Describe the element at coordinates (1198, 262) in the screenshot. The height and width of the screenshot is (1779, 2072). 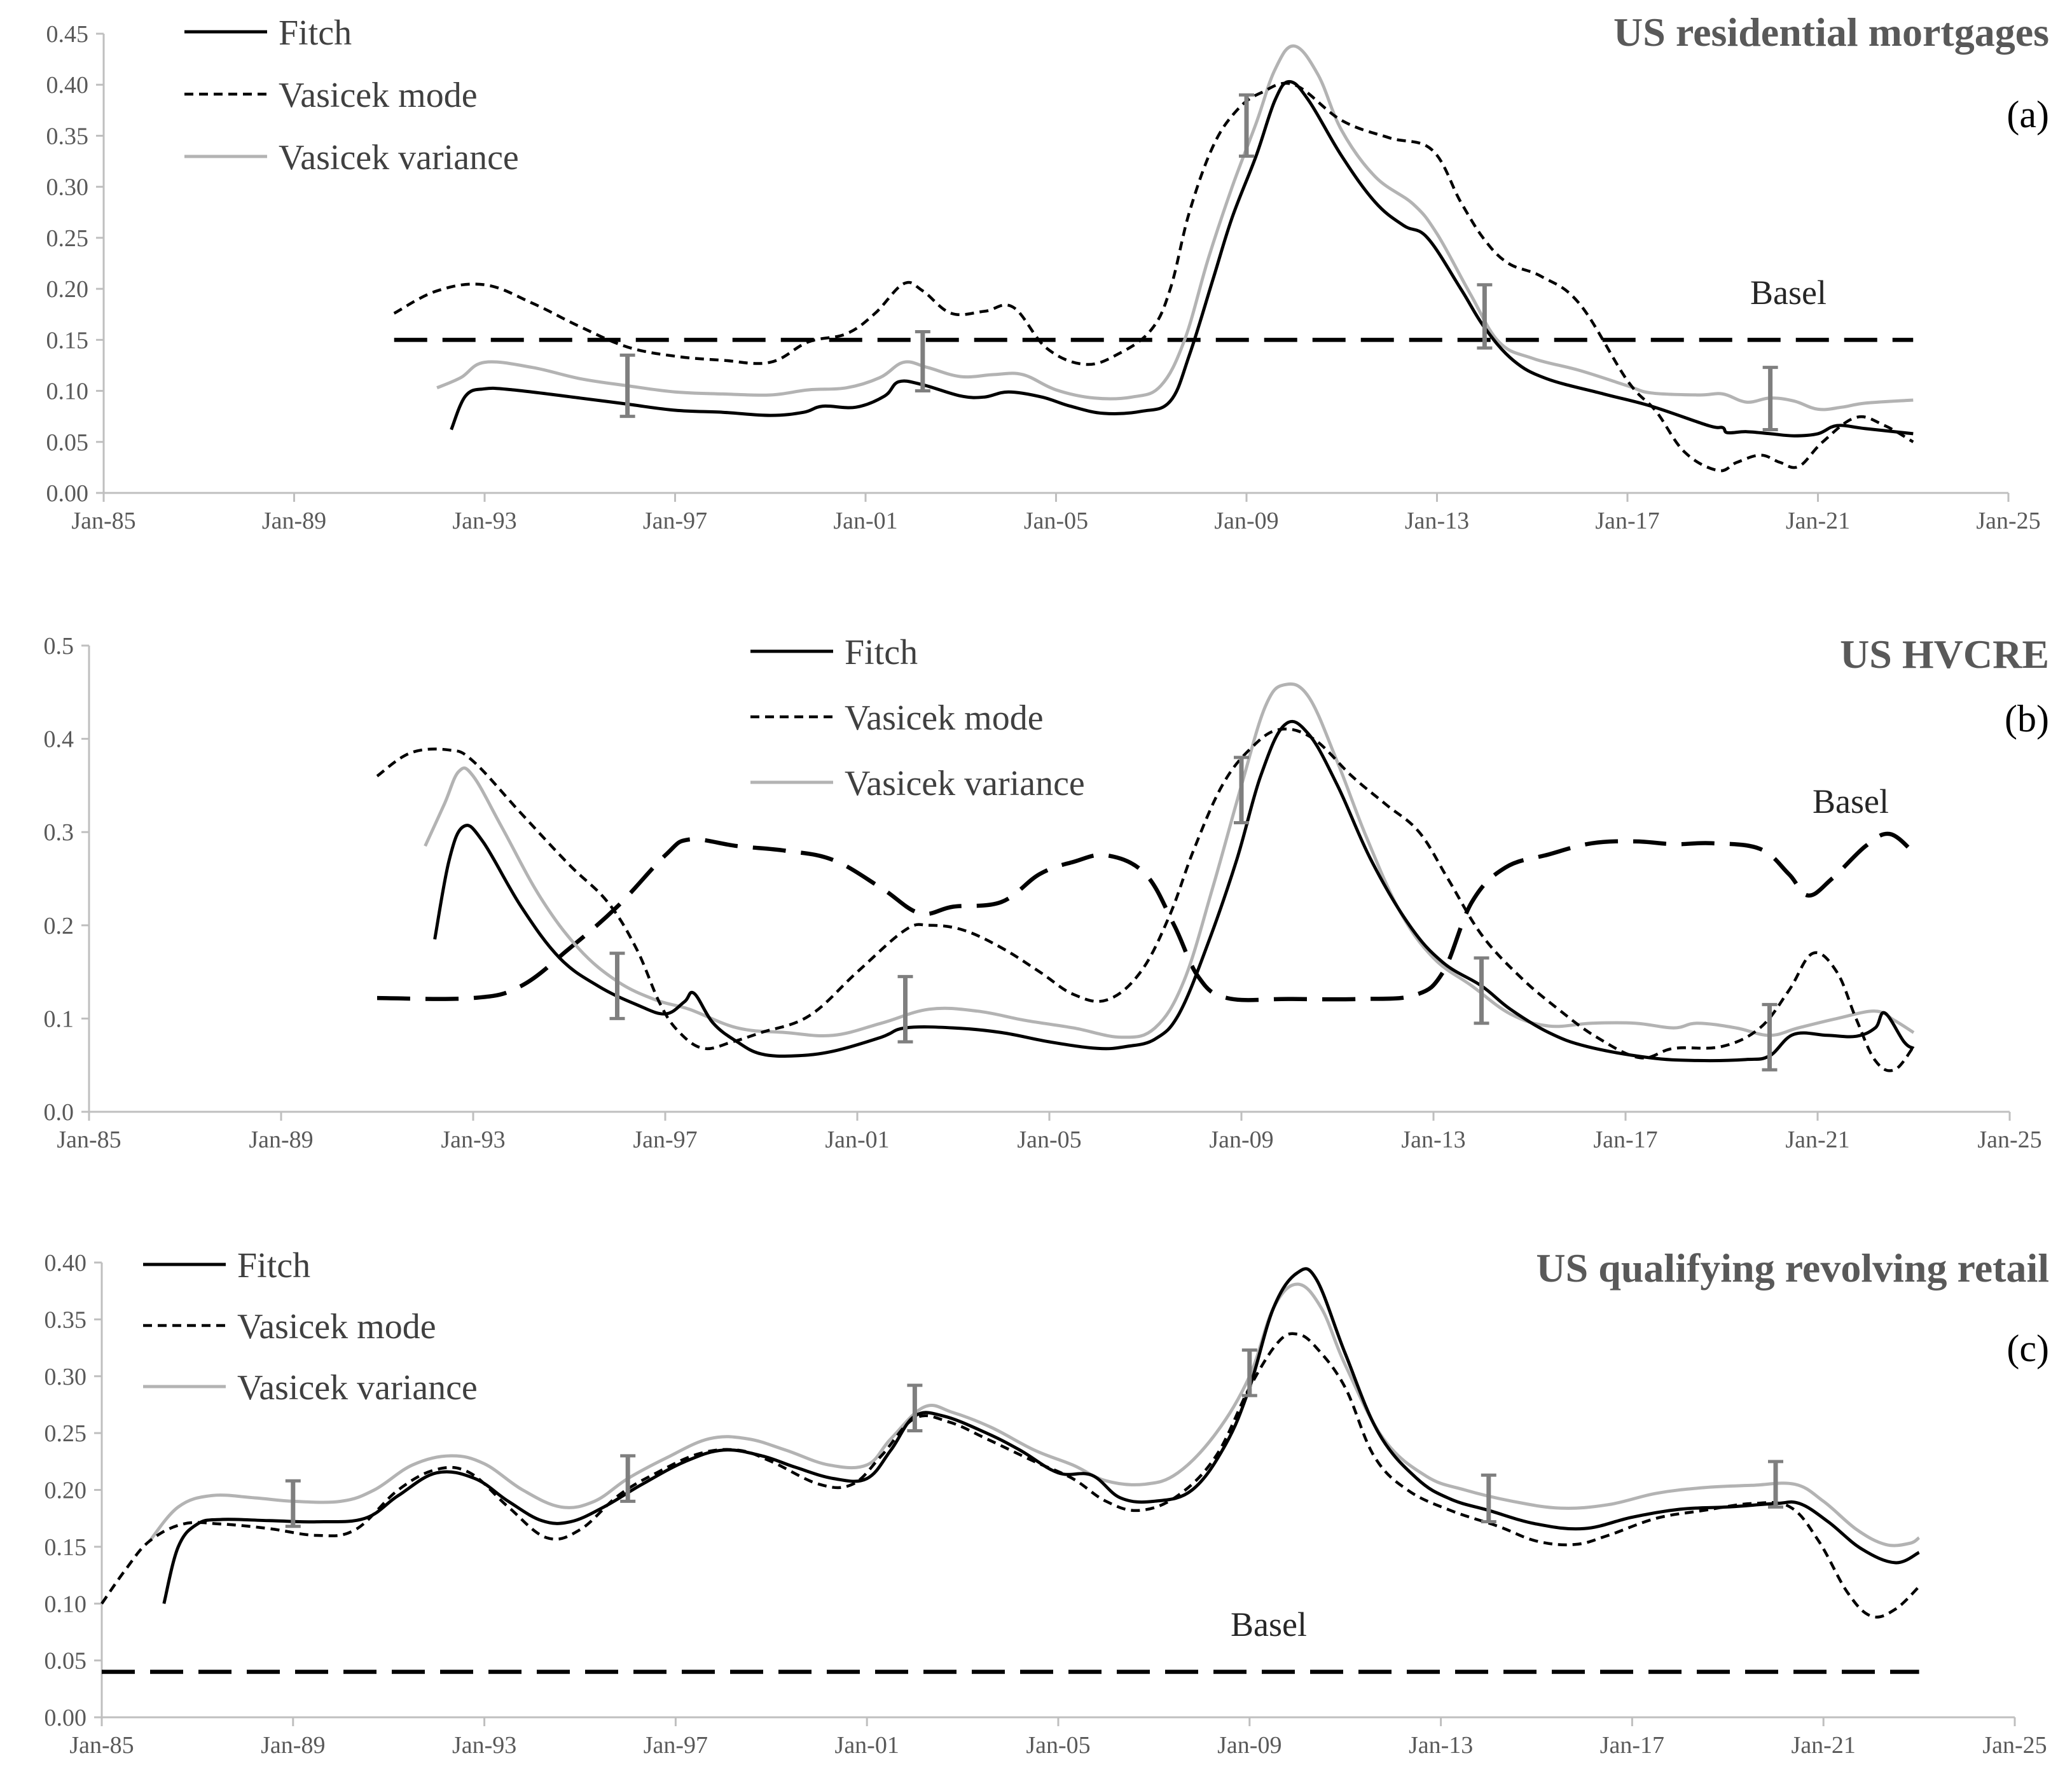
I see `panel-a-error-bars` at that location.